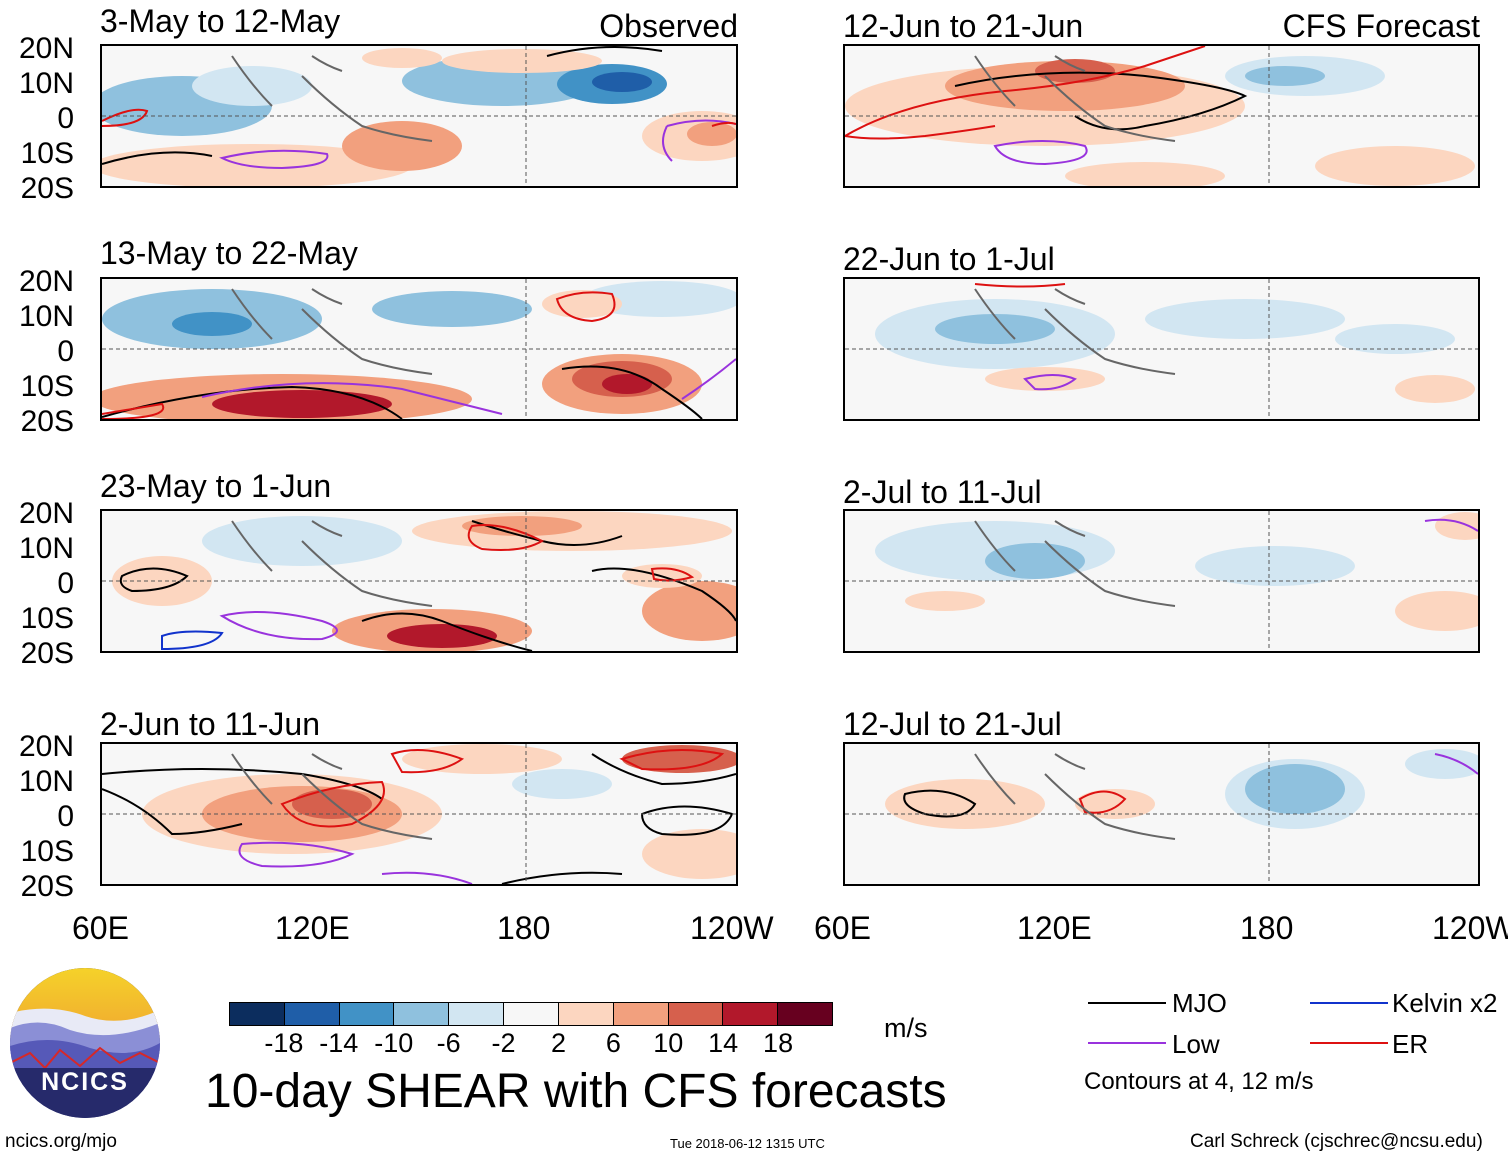 The width and height of the screenshot is (1510, 1158). I want to click on legend-label-er: ER, so click(1410, 1044).